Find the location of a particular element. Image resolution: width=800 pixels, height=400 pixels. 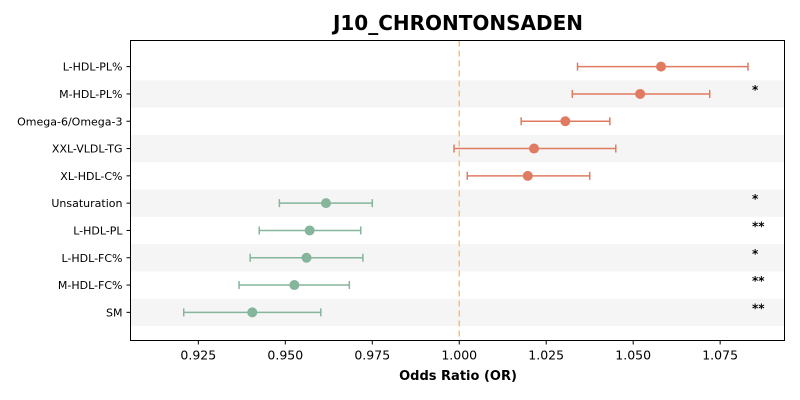

y-label: XL-HDL-C% is located at coordinates (91, 176).